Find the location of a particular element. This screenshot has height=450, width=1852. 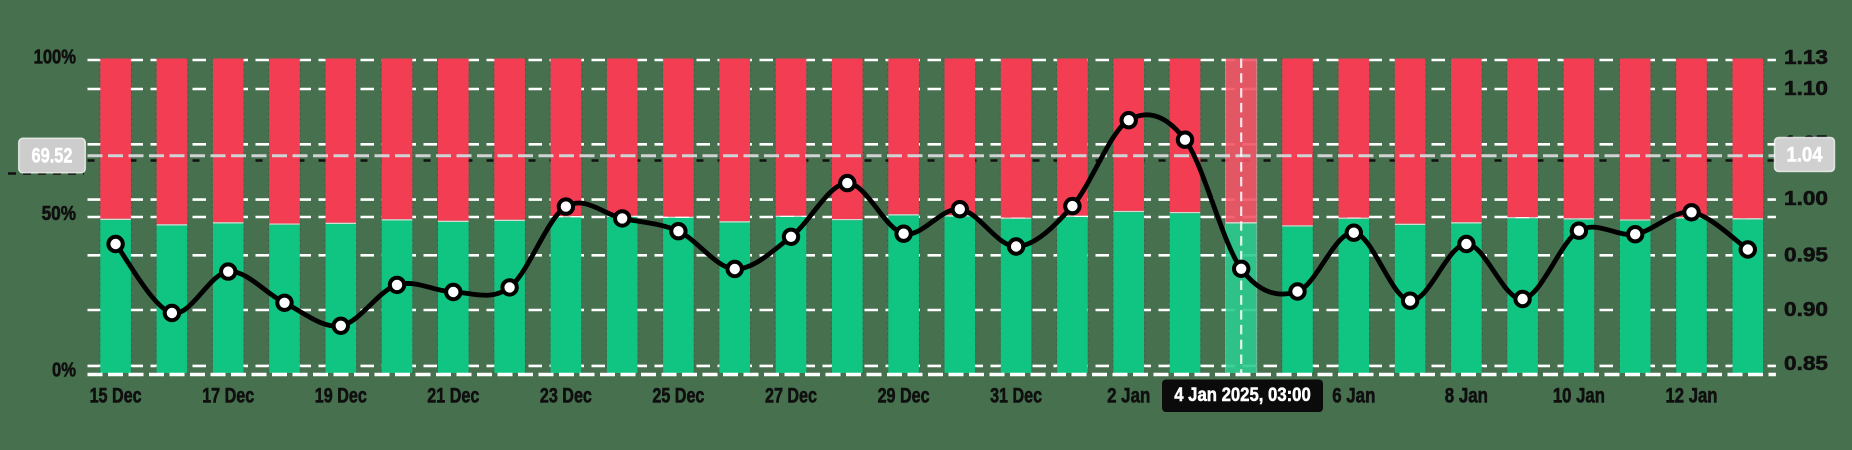

svg-text: 12 Jan is located at coordinates (1692, 396).